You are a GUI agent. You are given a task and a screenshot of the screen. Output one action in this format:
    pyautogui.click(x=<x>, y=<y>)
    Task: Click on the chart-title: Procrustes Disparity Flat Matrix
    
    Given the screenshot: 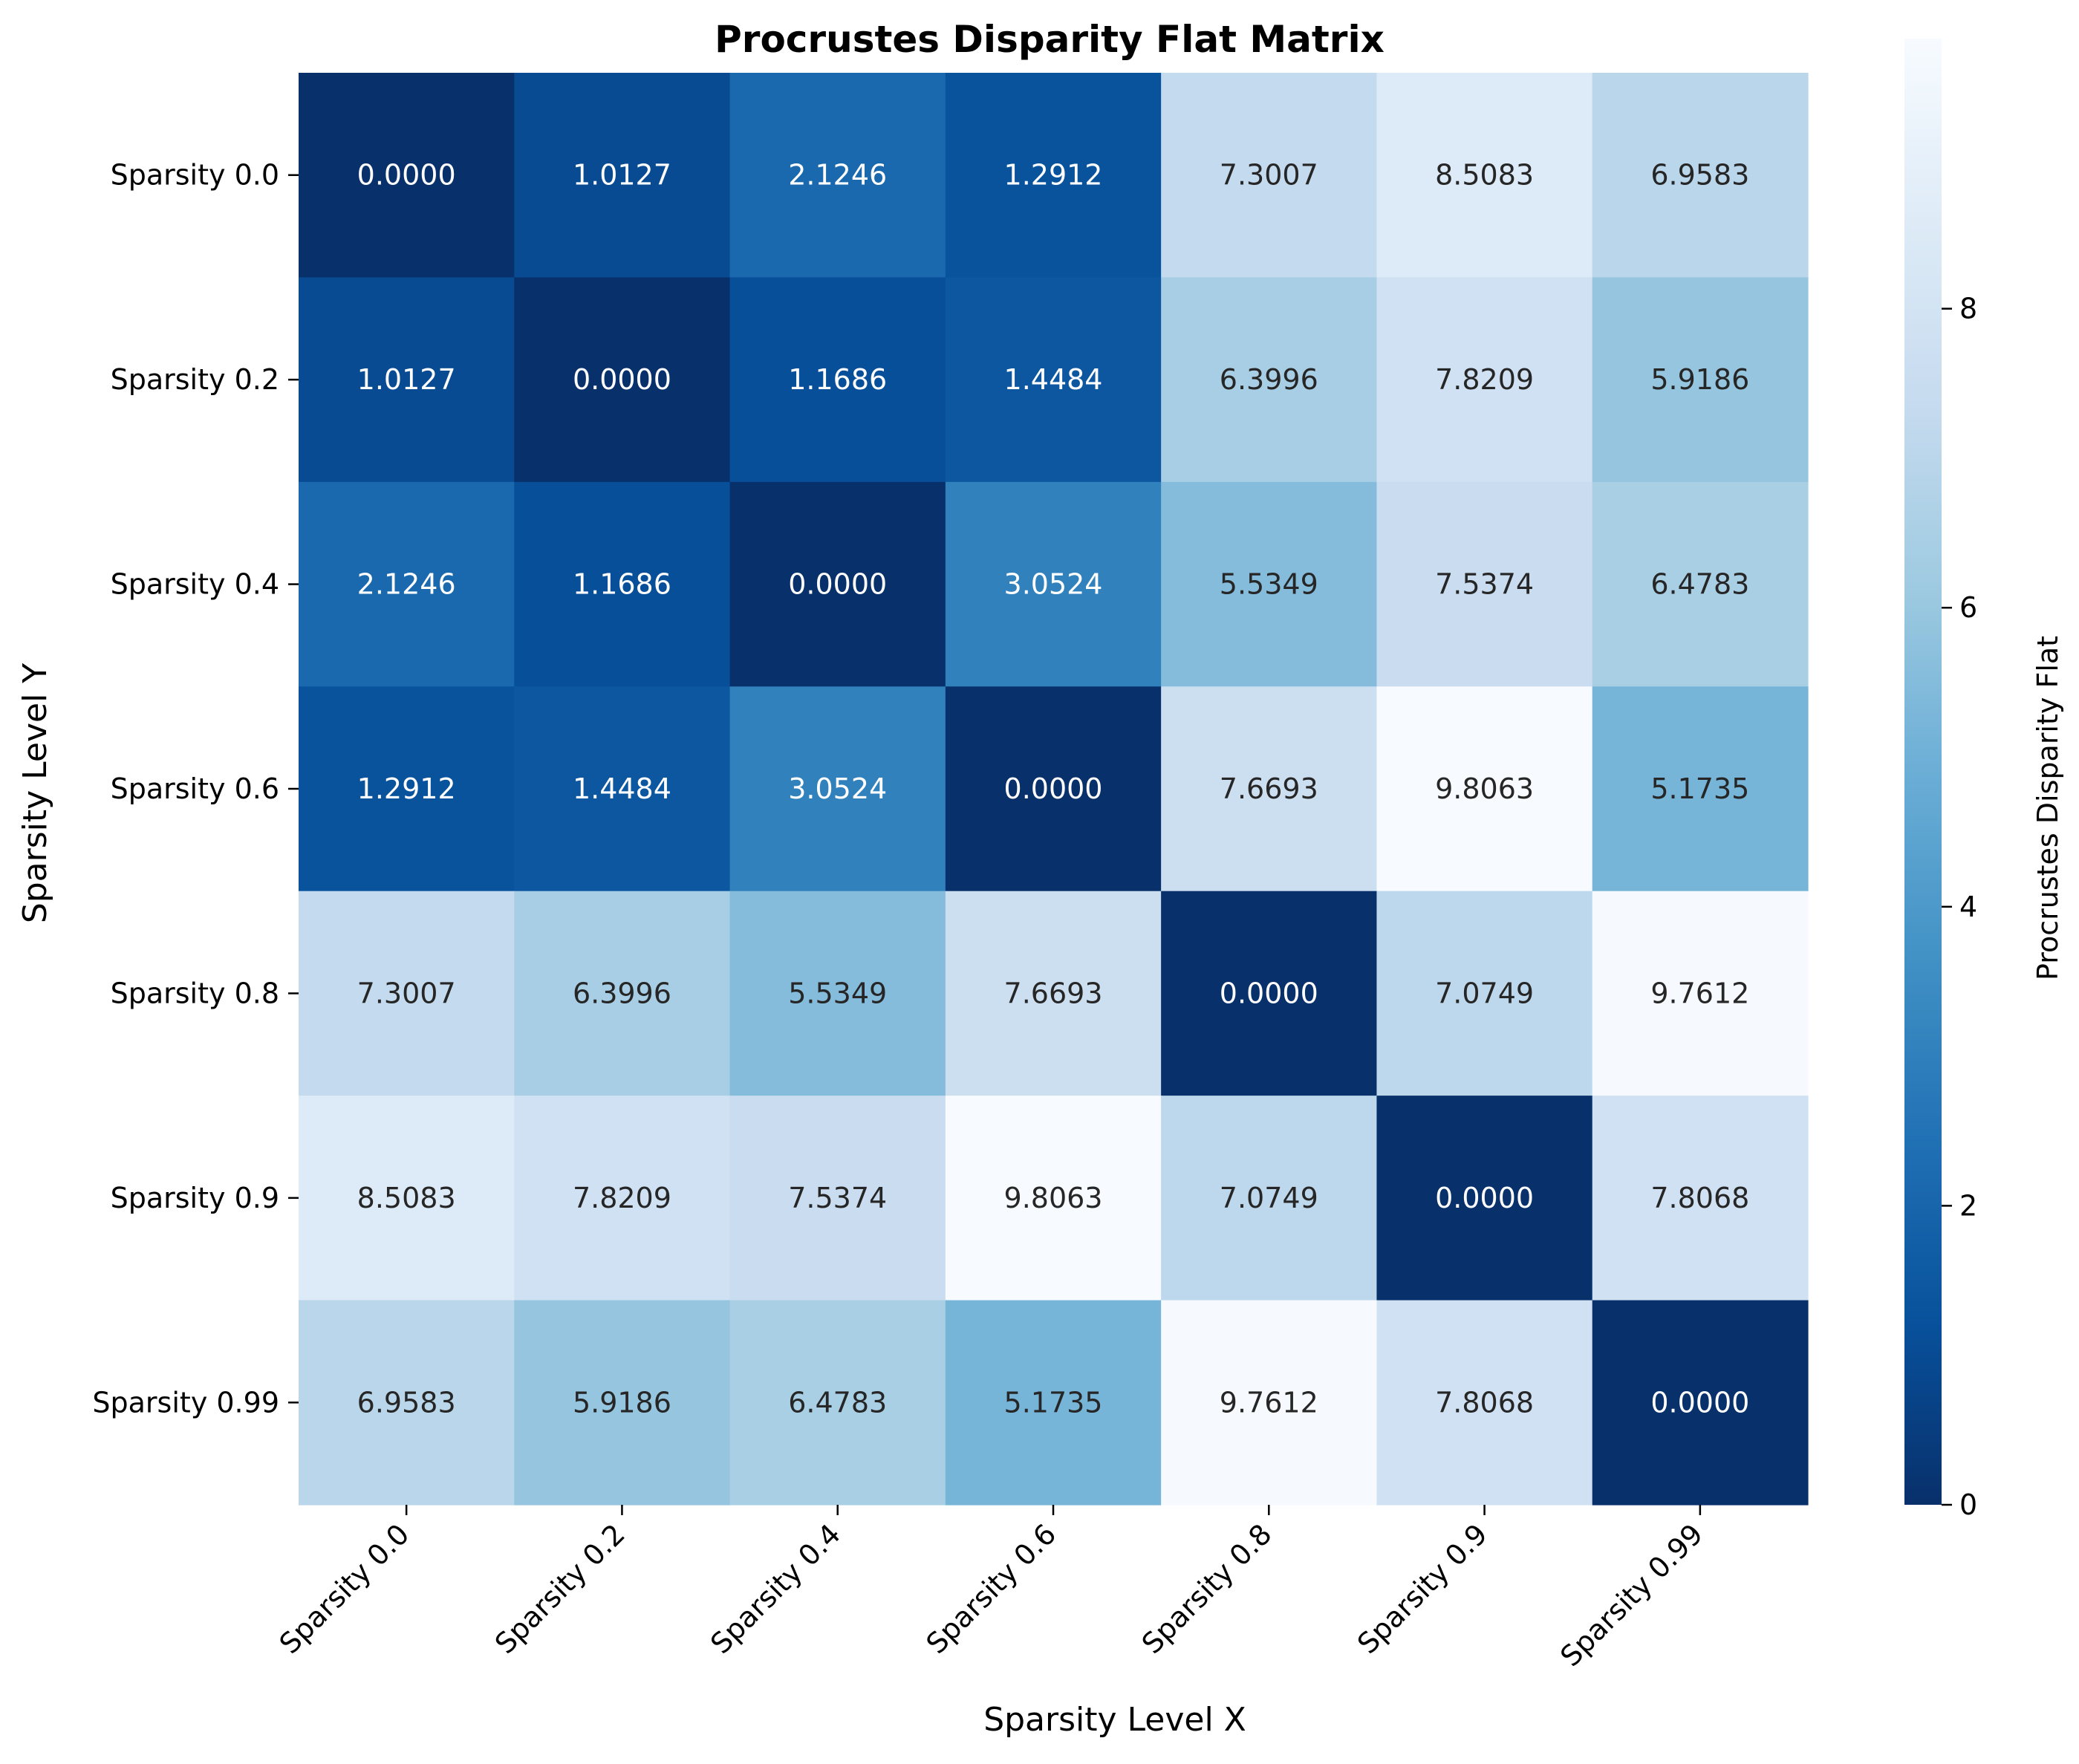 What is the action you would take?
    pyautogui.click(x=1050, y=39)
    